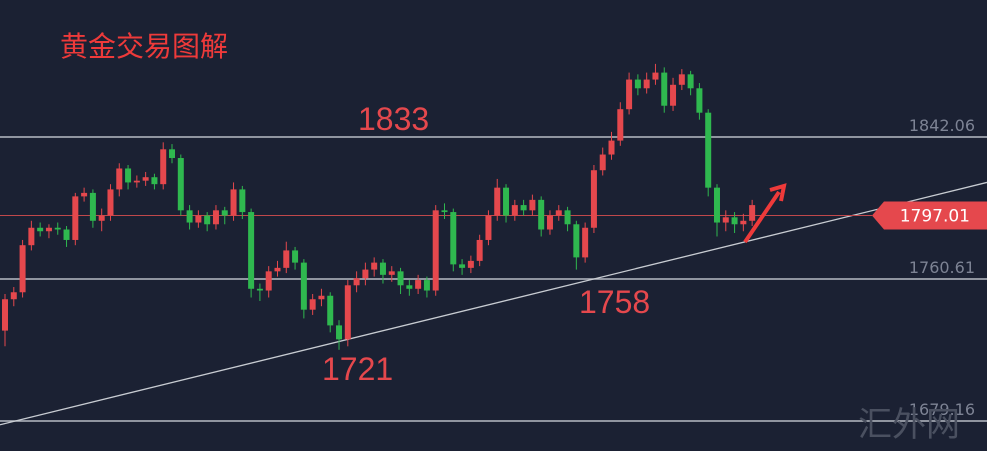  Describe the element at coordinates (942, 125) in the screenshot. I see `y-tick-label: 1842.06` at that location.